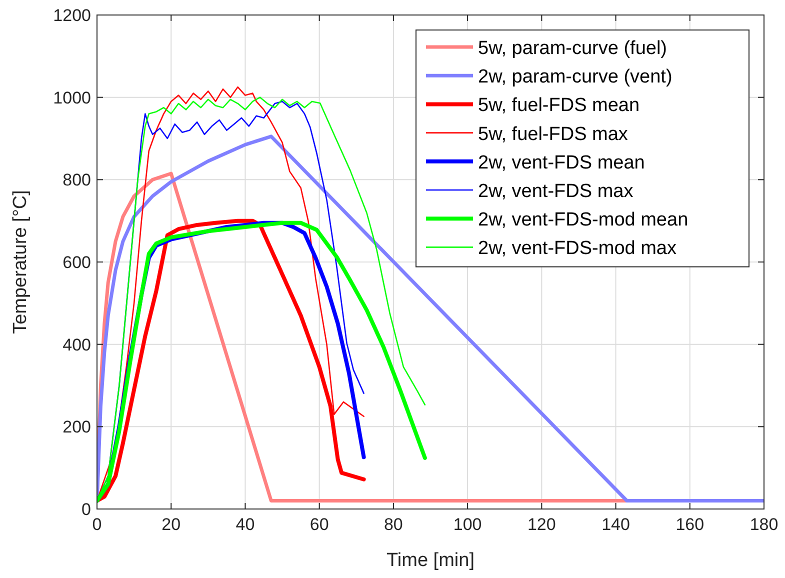  What do you see at coordinates (541, 524) in the screenshot?
I see `x-tick-label: 120` at bounding box center [541, 524].